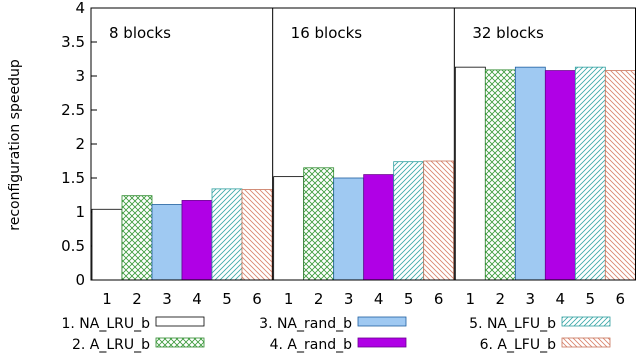 This screenshot has height=360, width=636. I want to click on legend-label: 6. A_LFU_b, so click(518, 345).